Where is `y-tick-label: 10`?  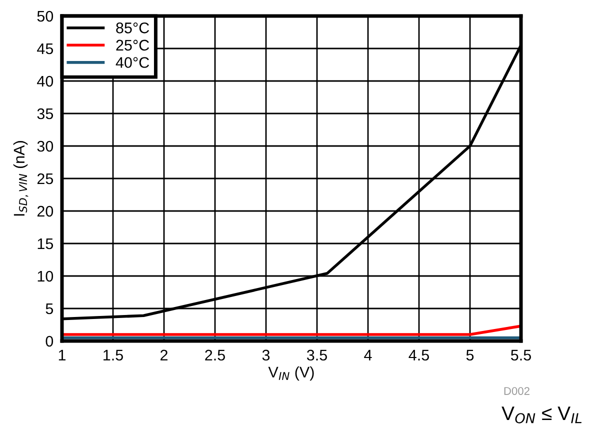
y-tick-label: 10 is located at coordinates (46, 276).